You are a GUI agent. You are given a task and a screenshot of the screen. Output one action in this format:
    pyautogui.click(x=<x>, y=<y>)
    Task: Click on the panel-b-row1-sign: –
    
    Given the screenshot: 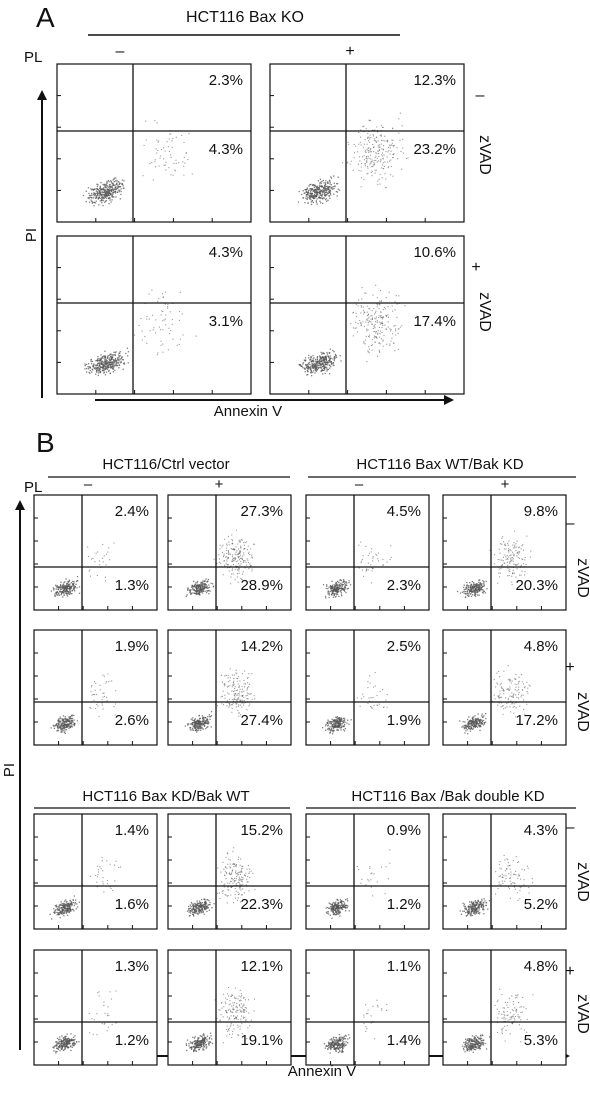 What is the action you would take?
    pyautogui.click(x=570, y=523)
    